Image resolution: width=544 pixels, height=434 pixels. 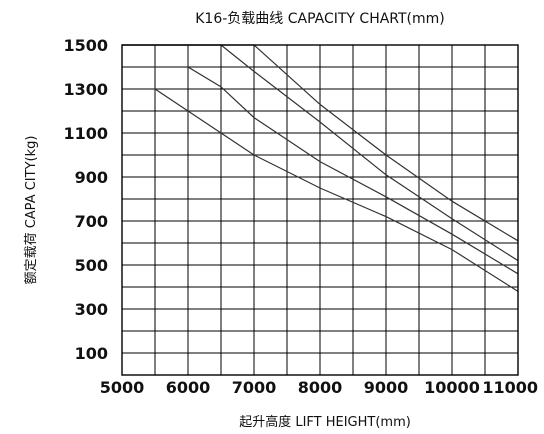 What do you see at coordinates (91, 177) in the screenshot?
I see `y-tick-label: 900` at bounding box center [91, 177].